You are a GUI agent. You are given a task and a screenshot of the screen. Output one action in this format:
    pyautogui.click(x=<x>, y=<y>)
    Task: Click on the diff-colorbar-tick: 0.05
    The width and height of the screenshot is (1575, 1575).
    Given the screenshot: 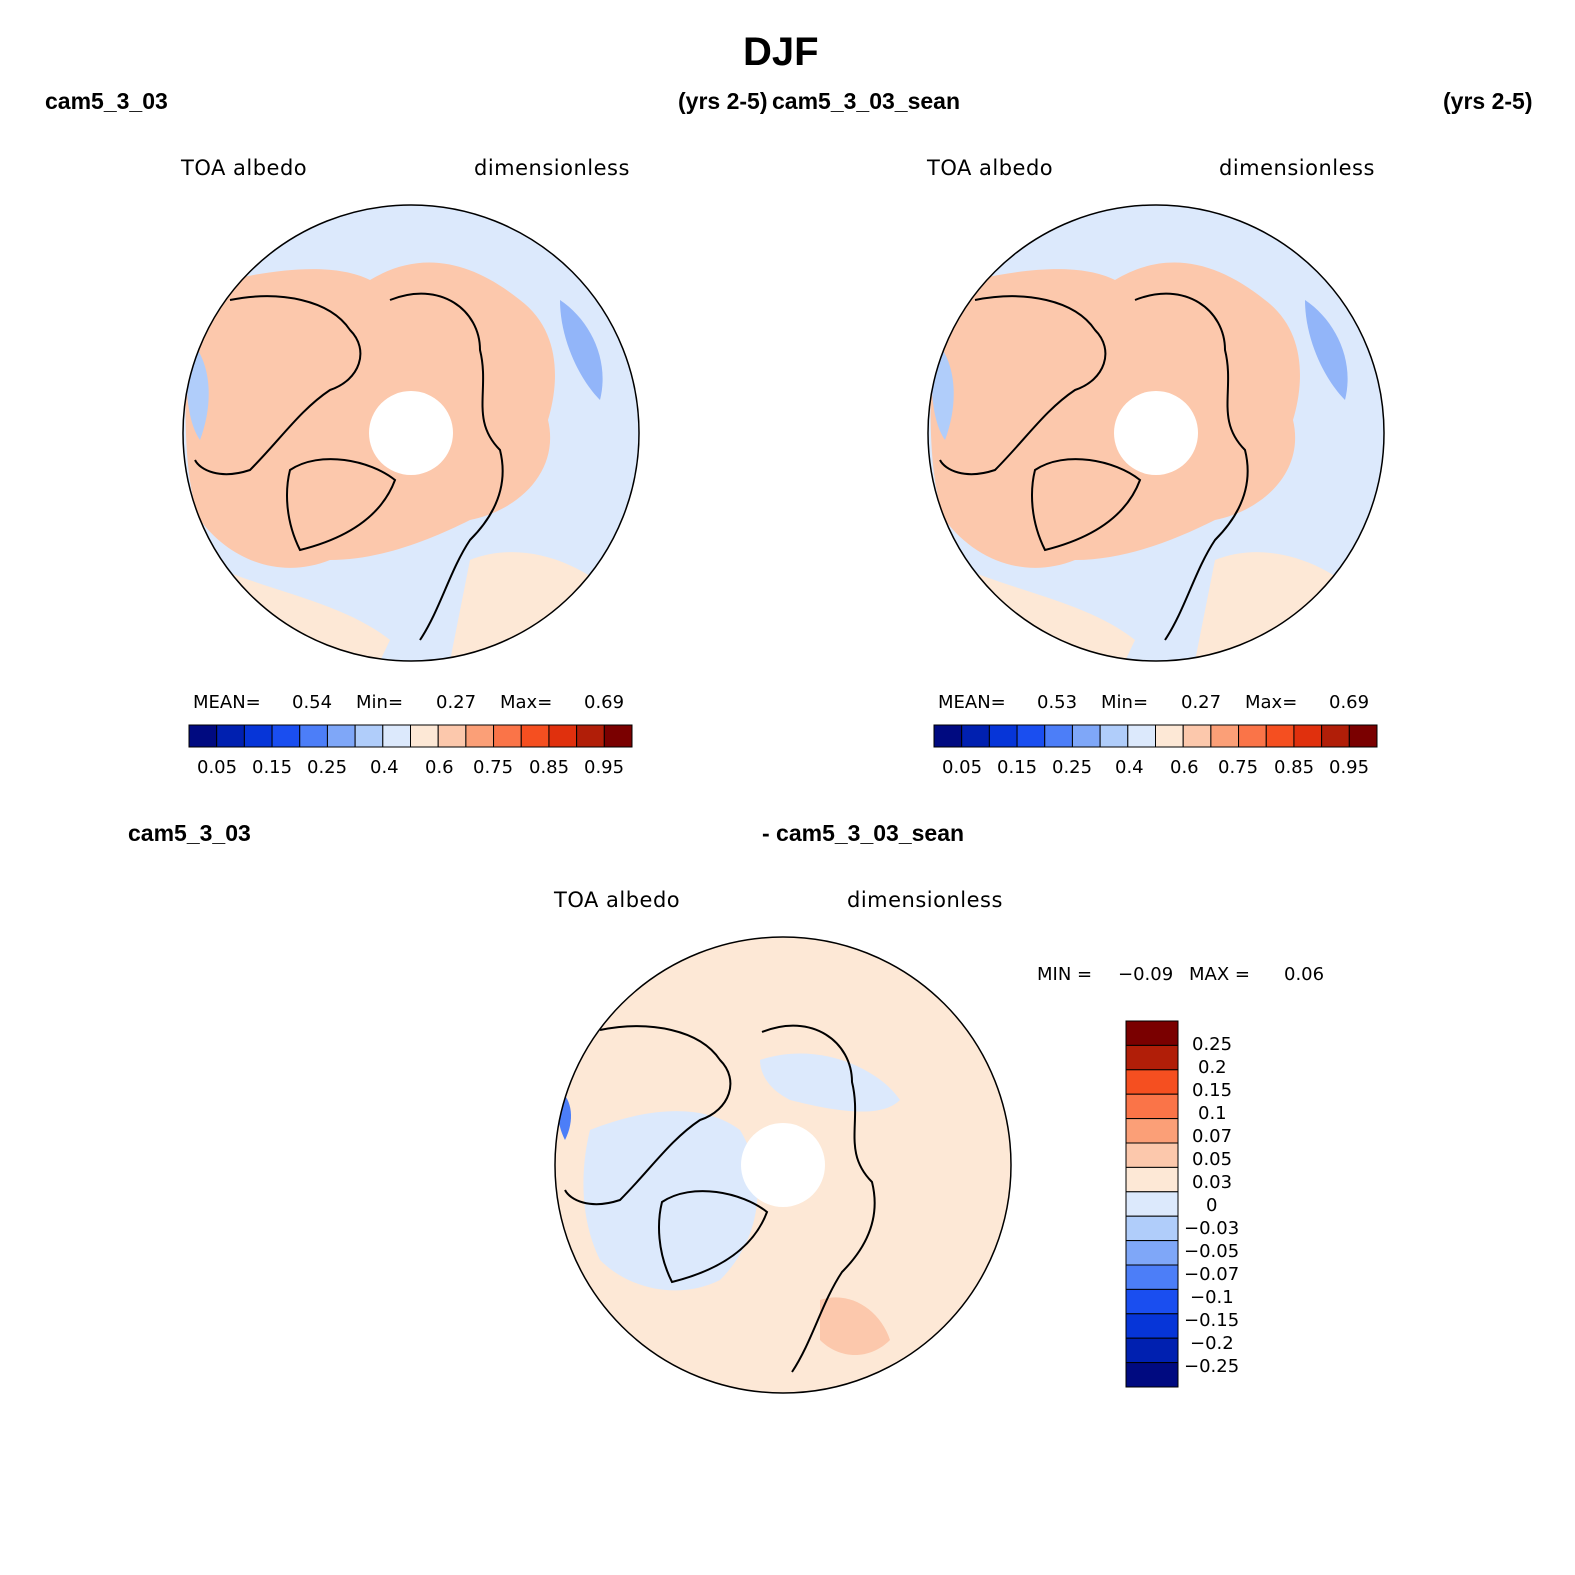 What is the action you would take?
    pyautogui.click(x=1212, y=1159)
    